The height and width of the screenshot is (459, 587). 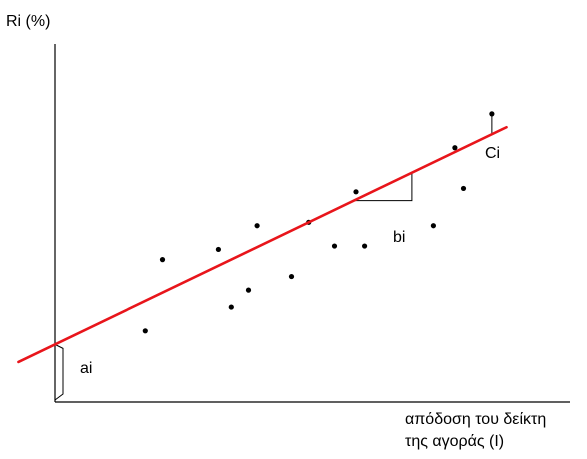 I want to click on slope-triangle, so click(x=383, y=187).